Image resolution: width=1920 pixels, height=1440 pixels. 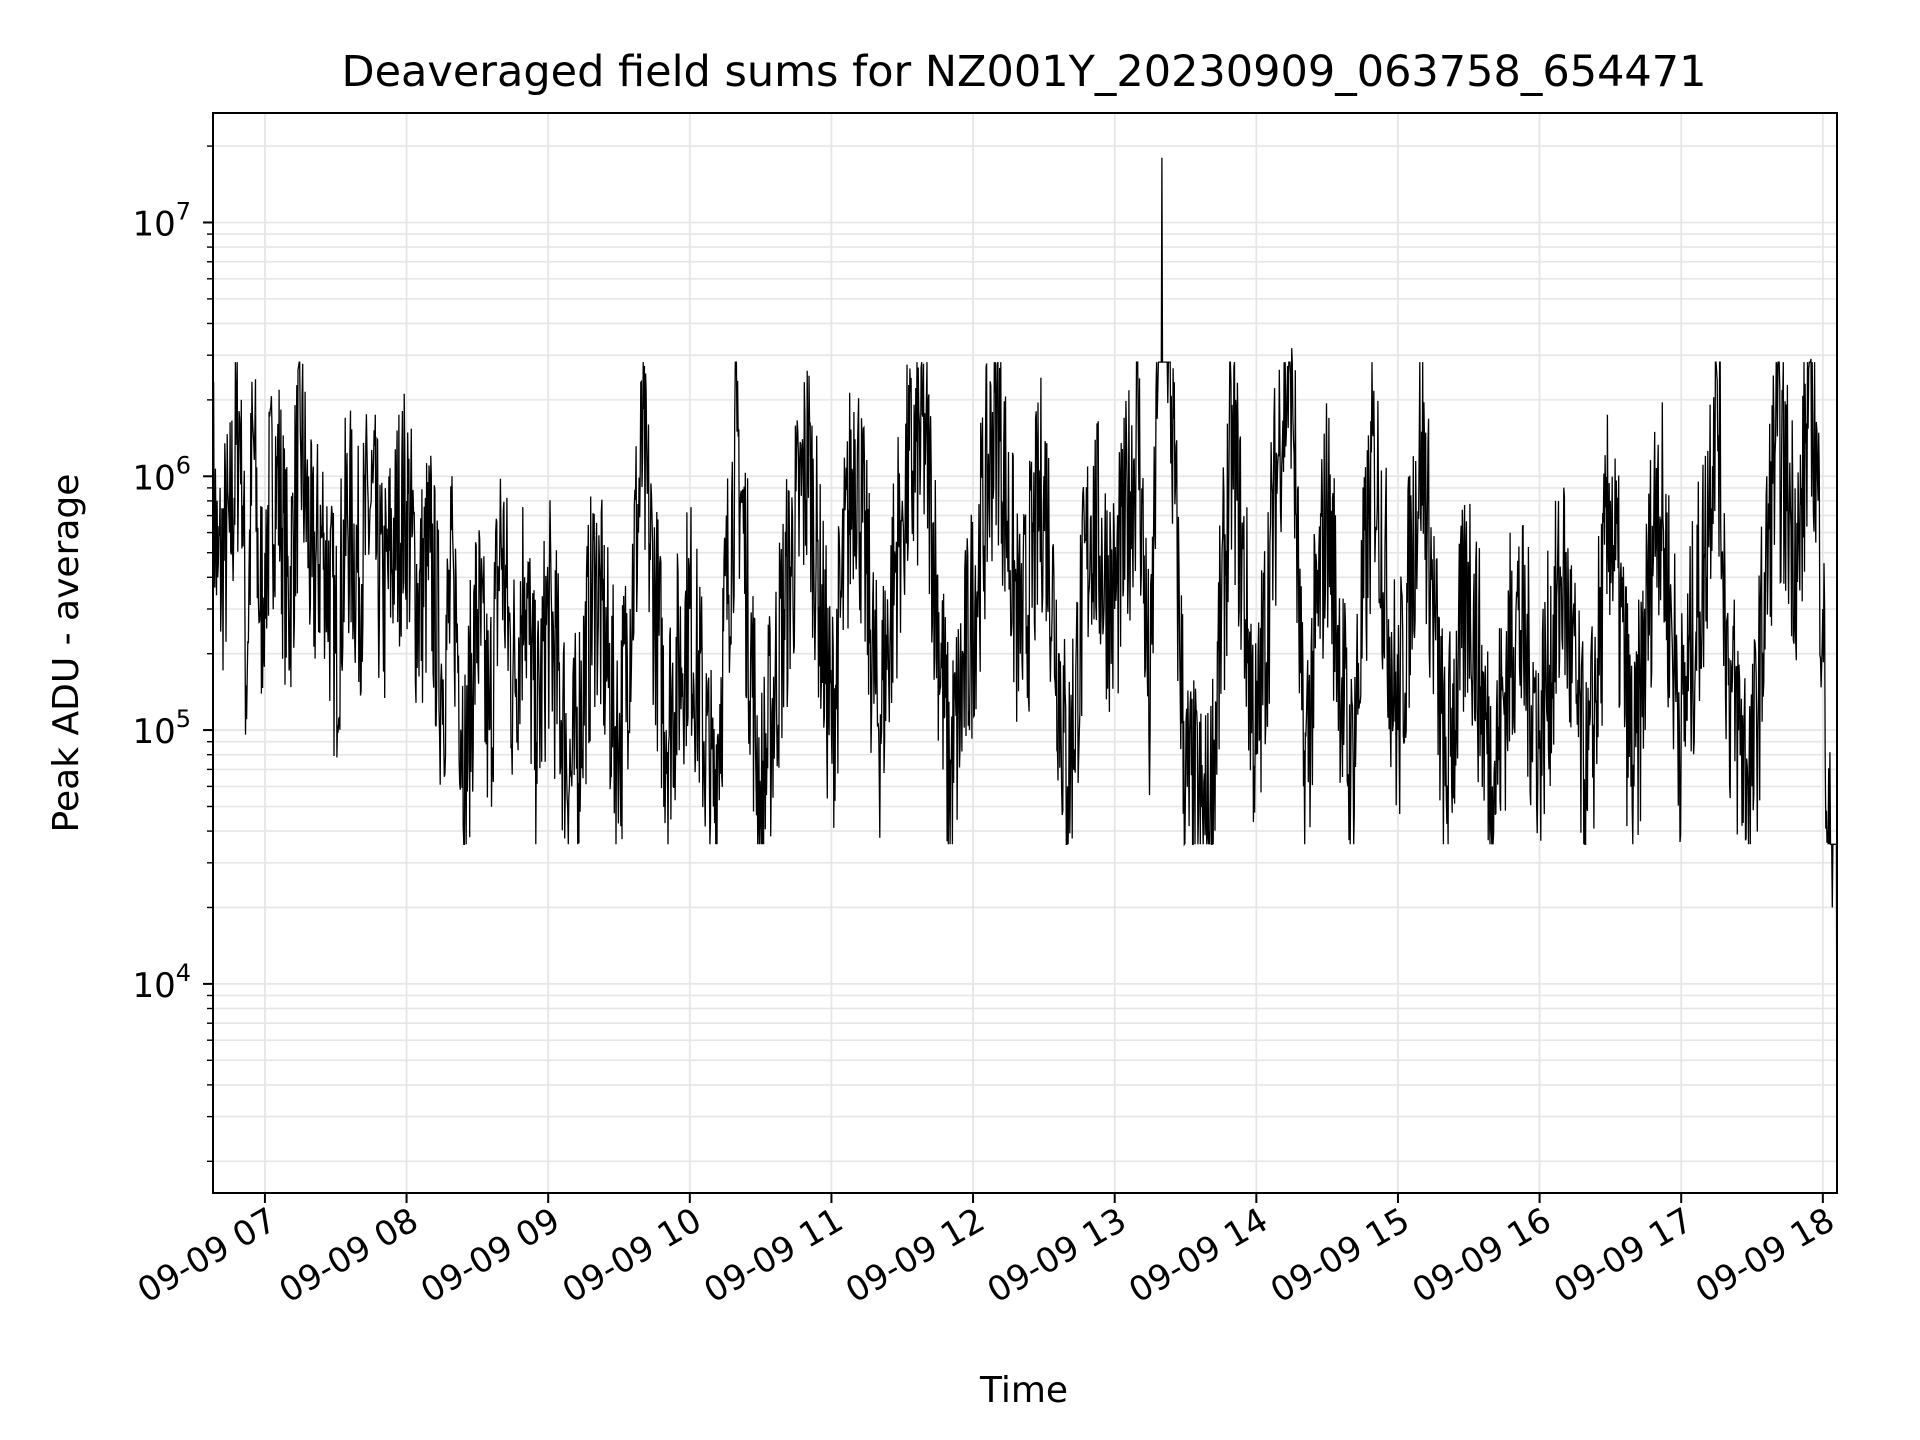 I want to click on y-tick-label: 10⁶, so click(x=161, y=474).